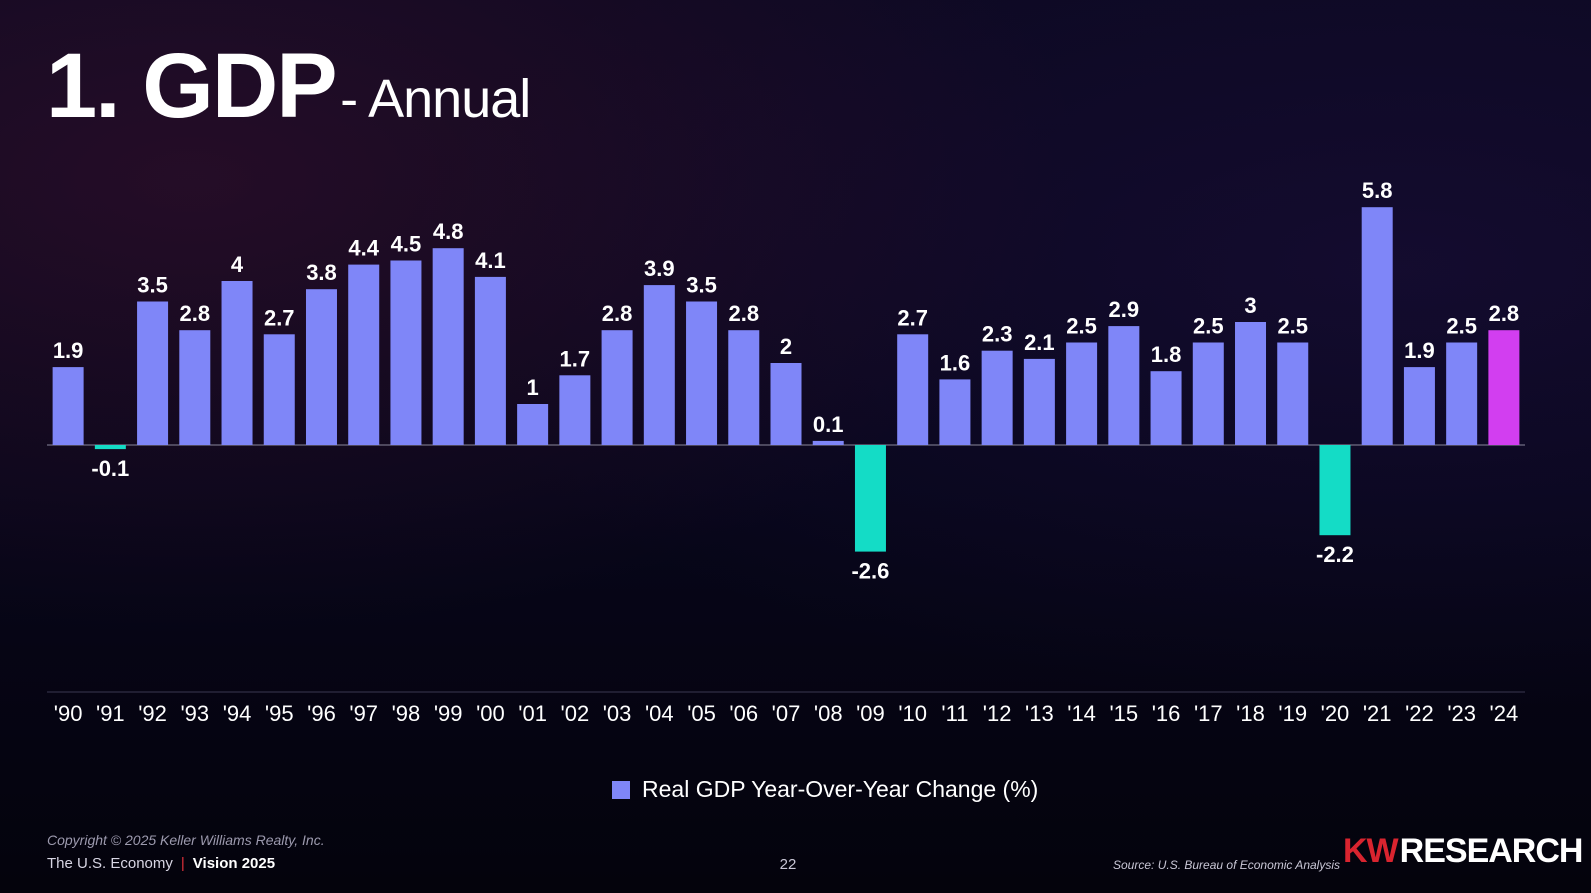 The width and height of the screenshot is (1591, 893). I want to click on x-tick-14: '14, so click(1081, 713).